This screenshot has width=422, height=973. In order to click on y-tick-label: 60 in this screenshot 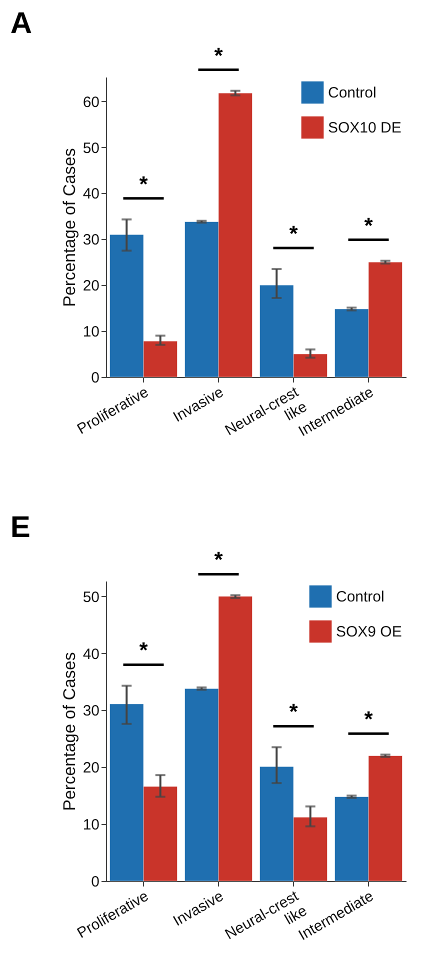, I will do `click(91, 102)`.